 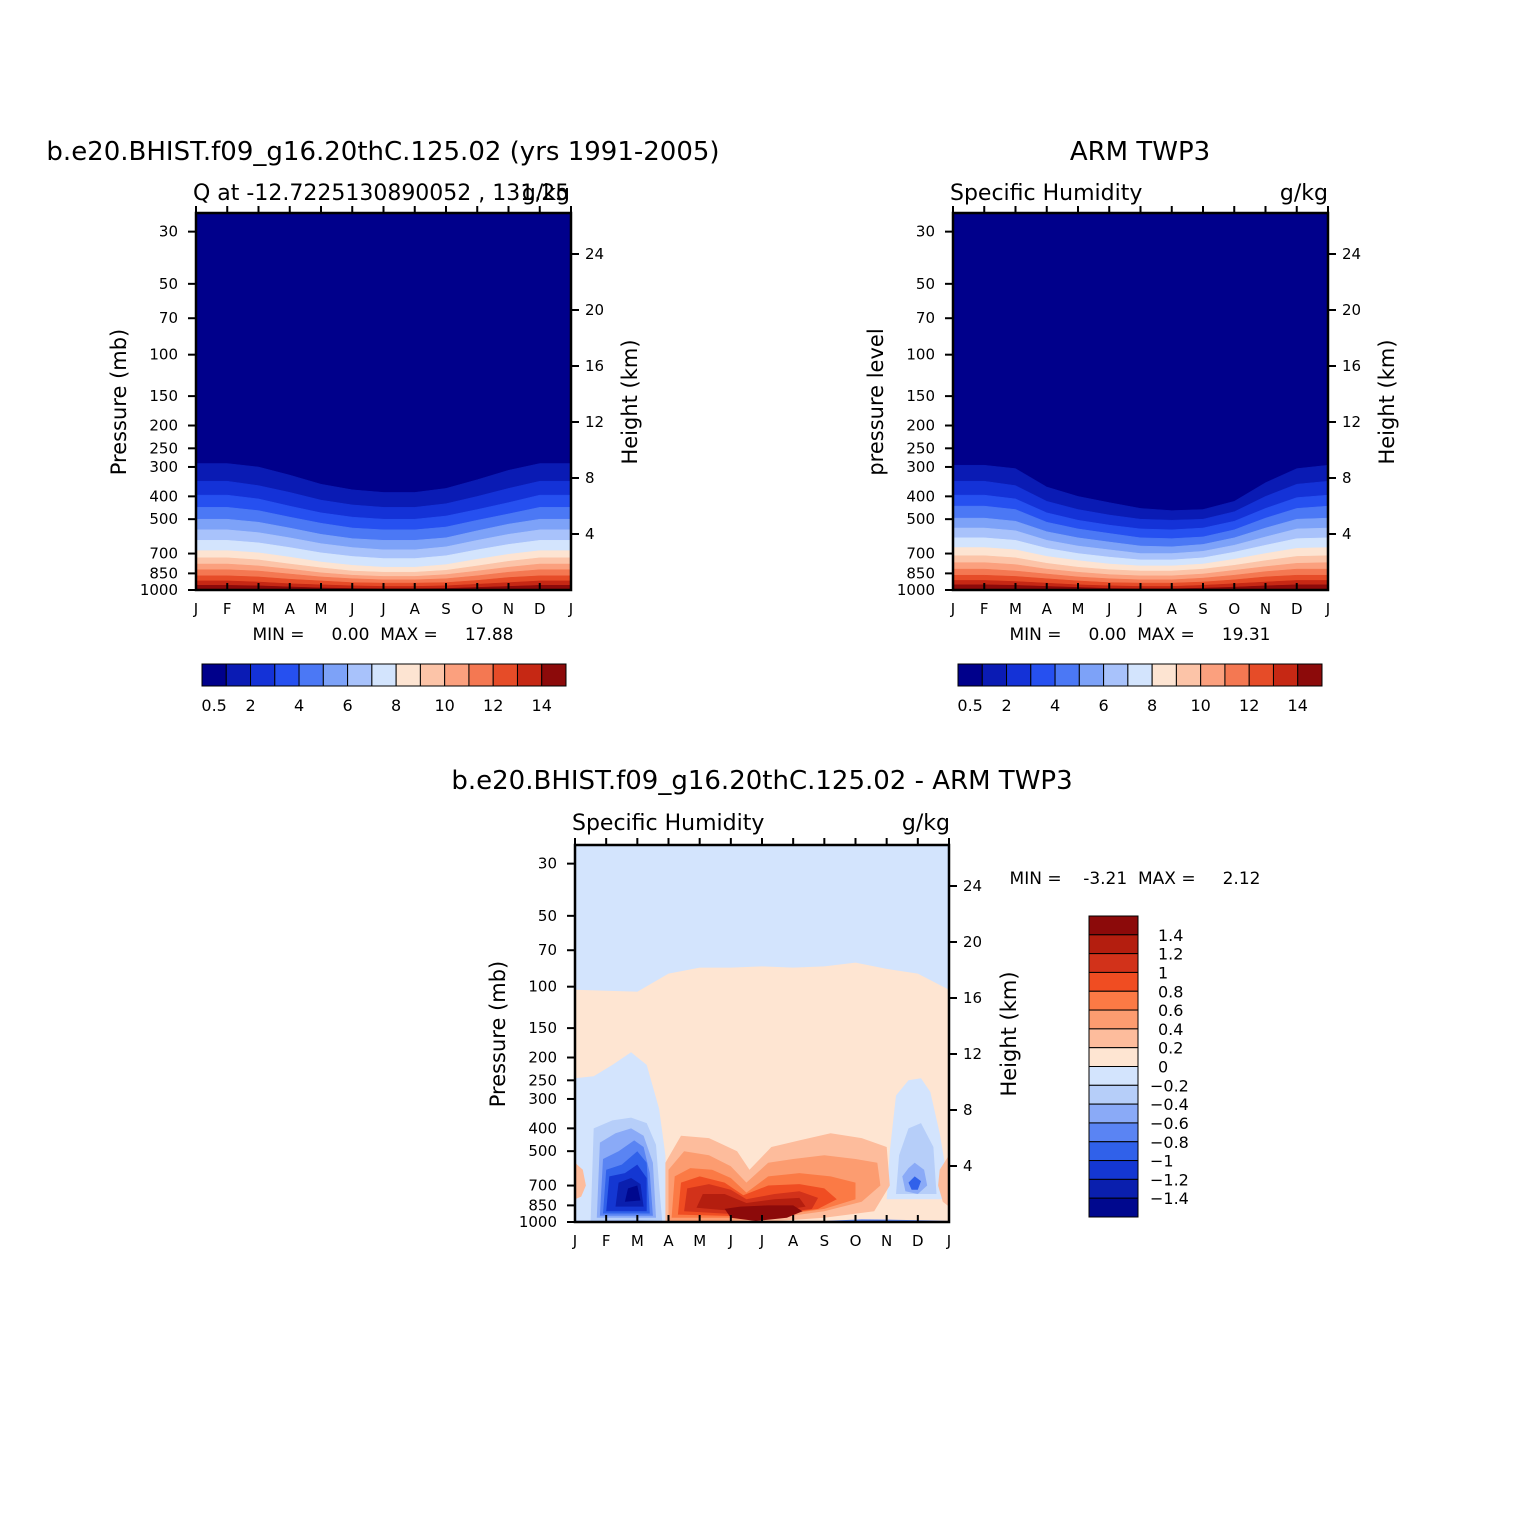 I want to click on y-tick-label: 700, so click(x=920, y=554).